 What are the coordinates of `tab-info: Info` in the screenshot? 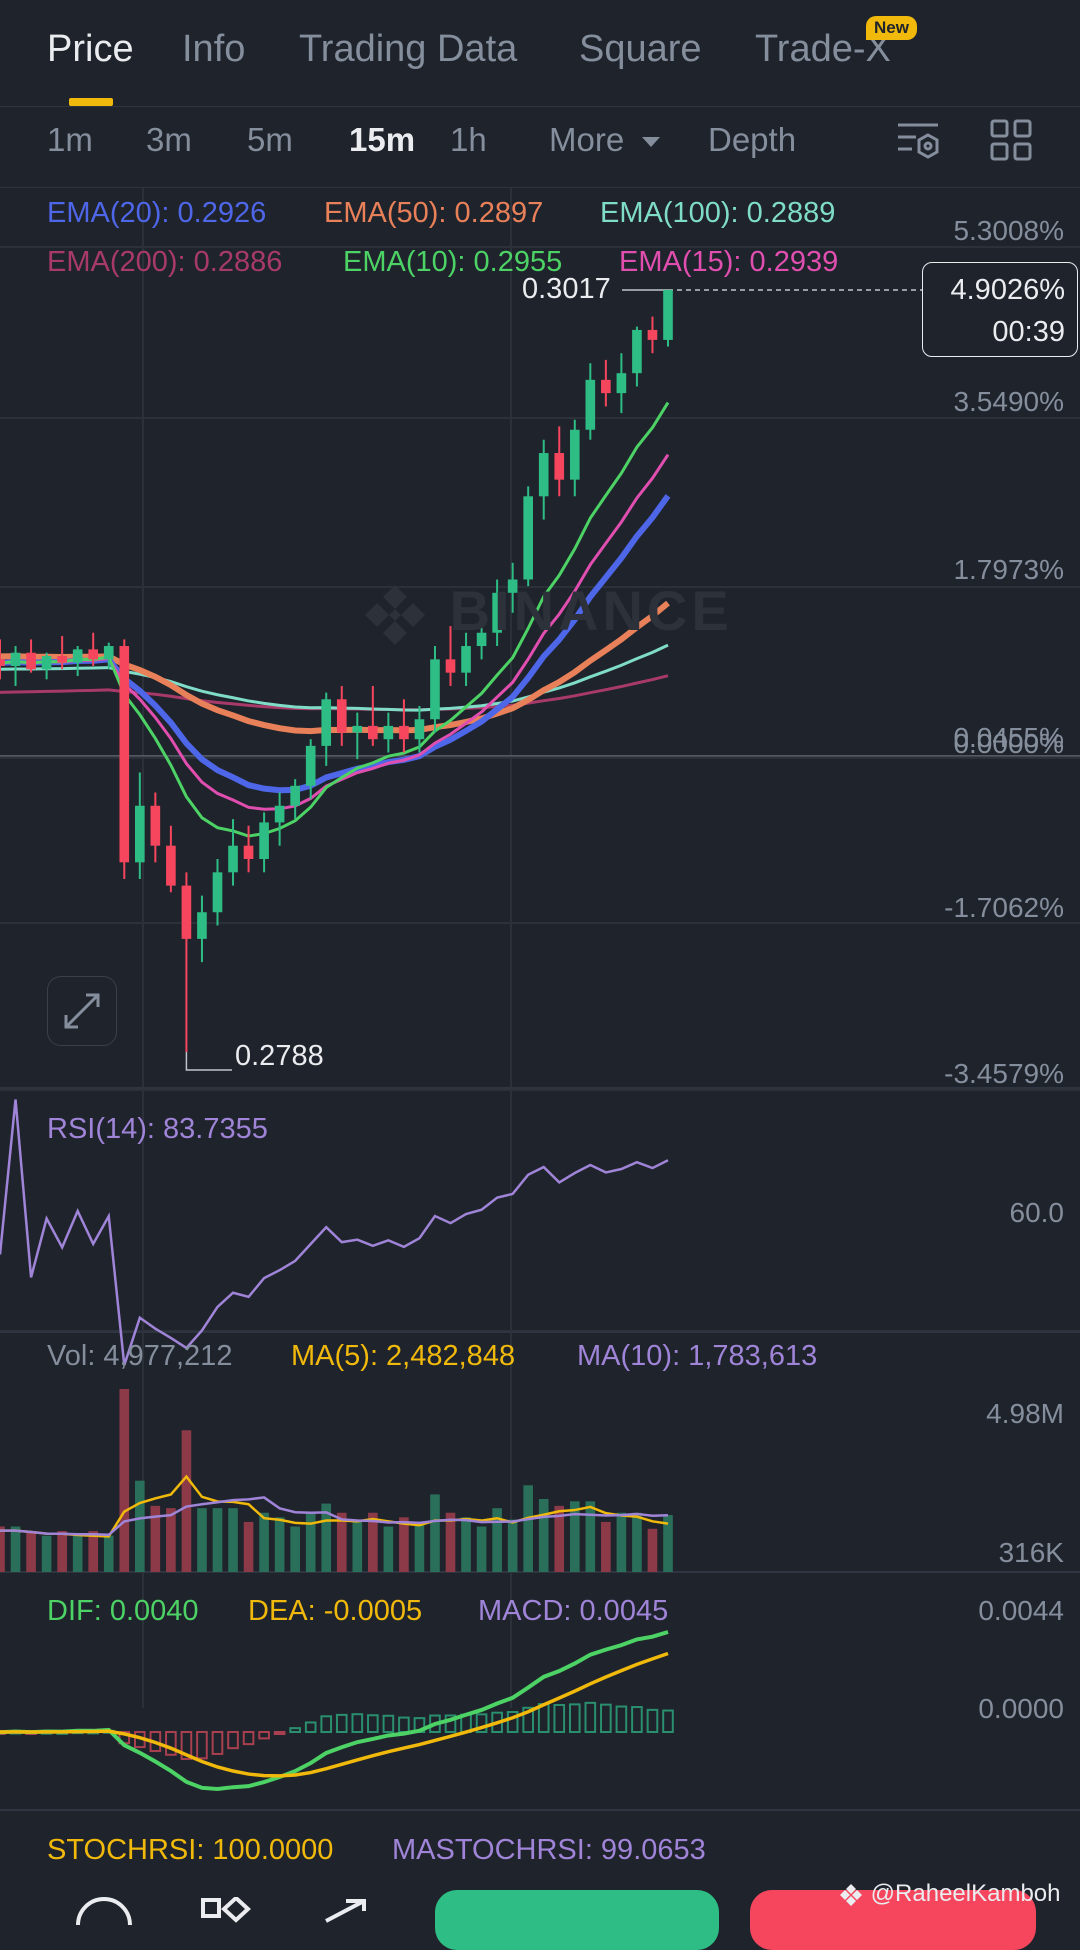 It's located at (214, 49).